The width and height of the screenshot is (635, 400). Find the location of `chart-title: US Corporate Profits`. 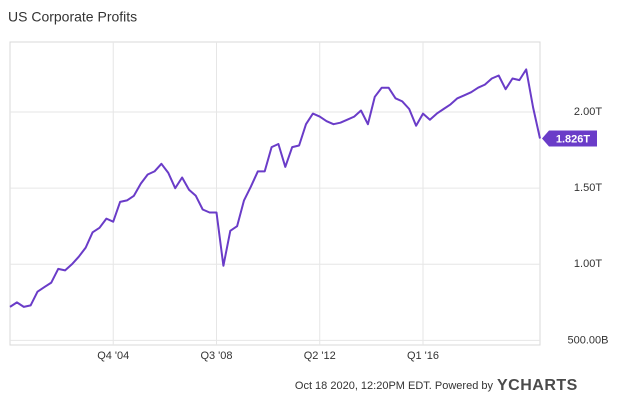

chart-title: US Corporate Profits is located at coordinates (72, 17).